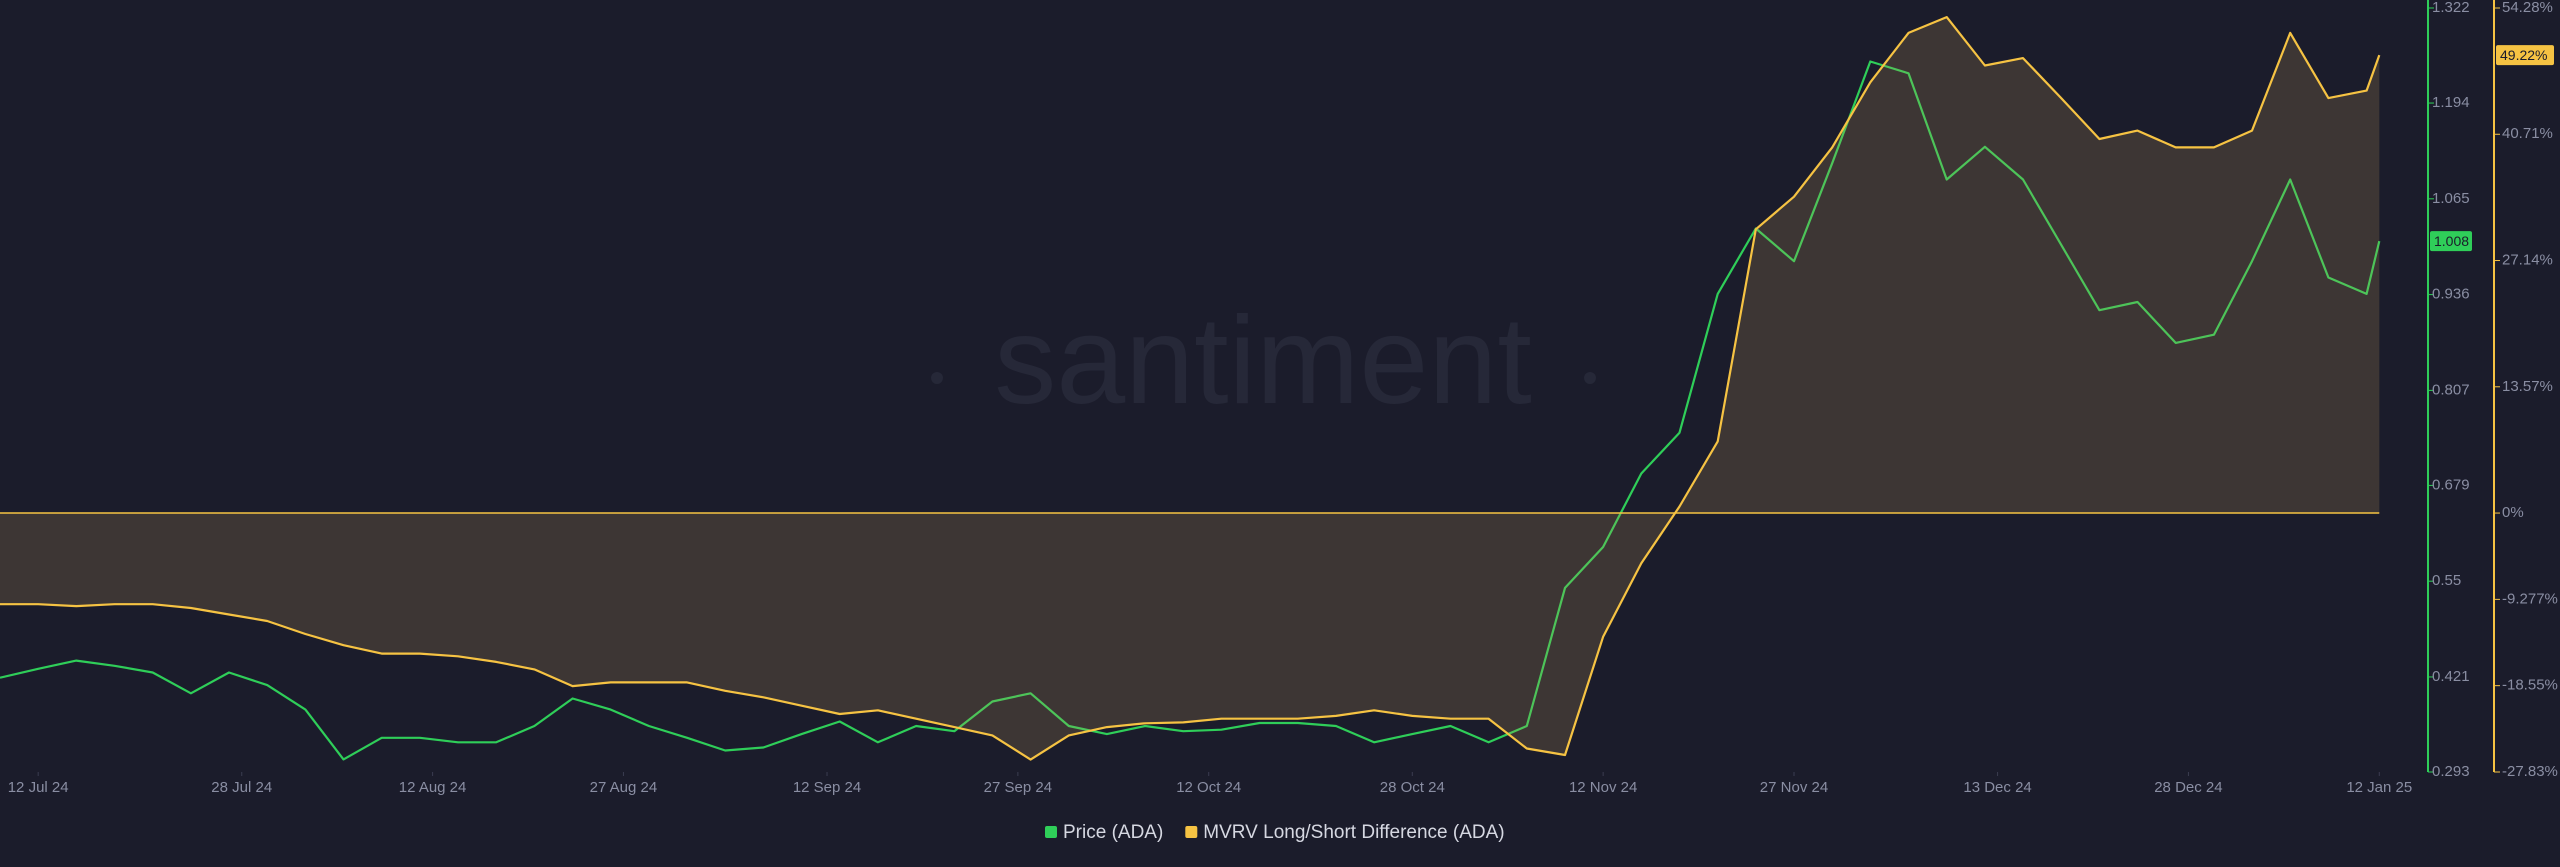 This screenshot has height=867, width=2560. Describe the element at coordinates (2451, 198) in the screenshot. I see `y-tick-label: 1.065` at that location.